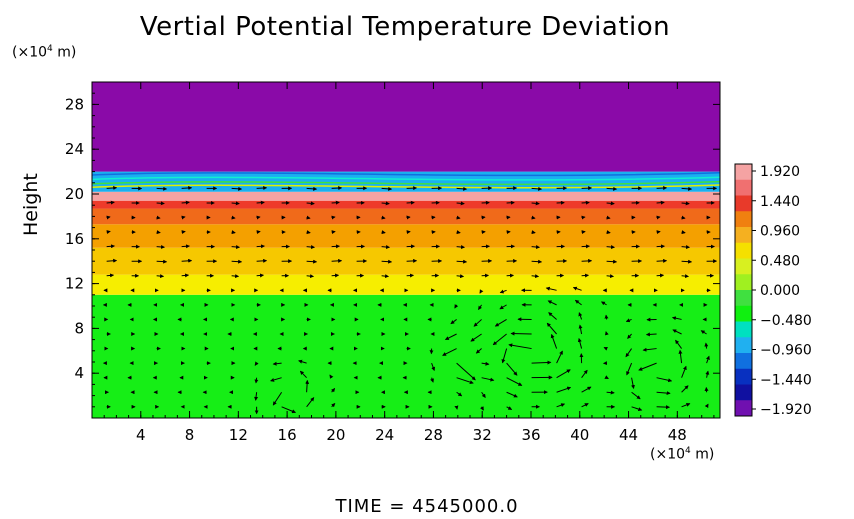 Image resolution: width=854 pixels, height=519 pixels. Describe the element at coordinates (780, 291) in the screenshot. I see `colorbar-label: 0.000` at that location.